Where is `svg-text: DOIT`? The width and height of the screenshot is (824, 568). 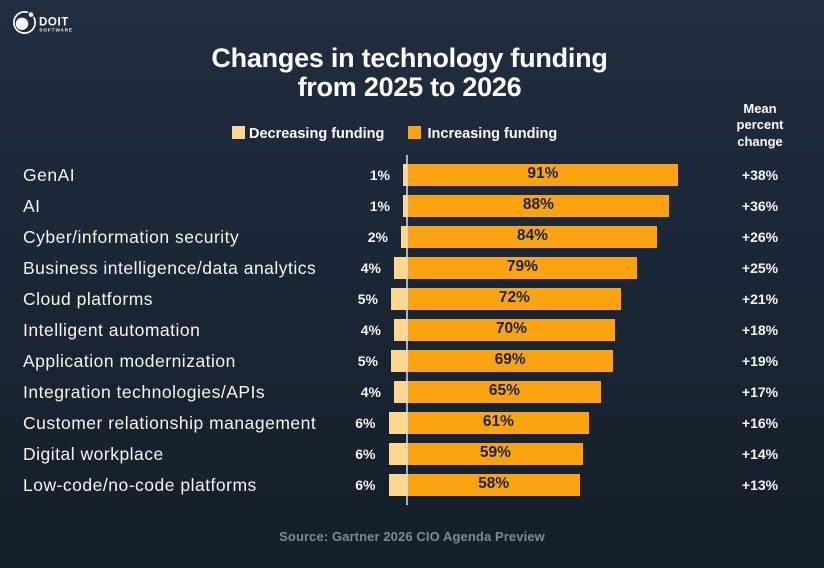 svg-text: DOIT is located at coordinates (54, 22).